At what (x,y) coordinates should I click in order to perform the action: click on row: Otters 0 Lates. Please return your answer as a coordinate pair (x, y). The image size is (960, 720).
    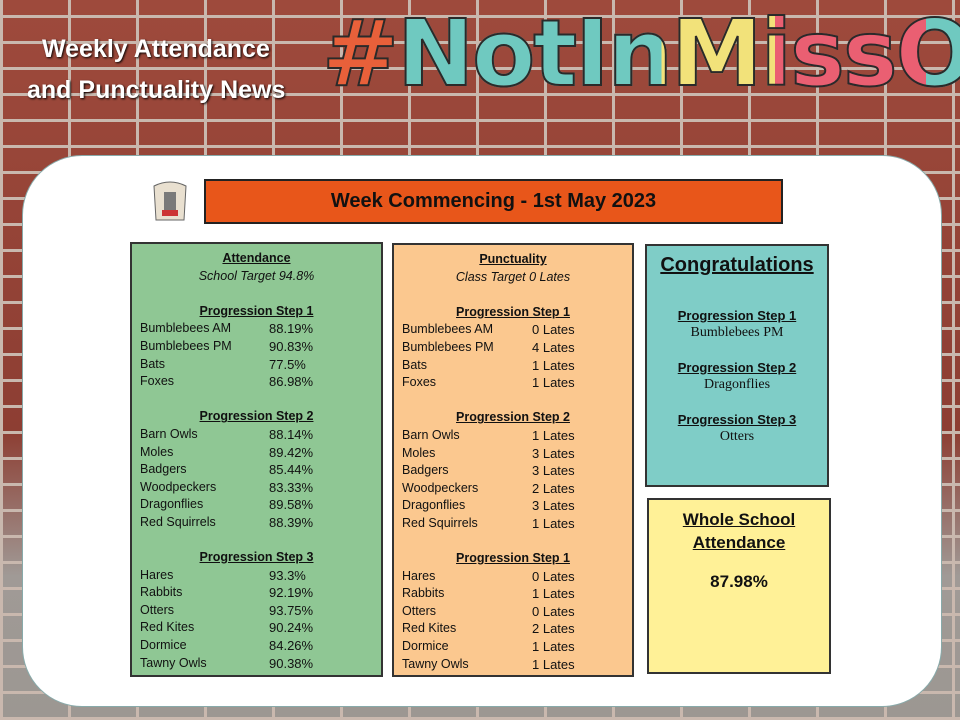
    Looking at the image, I should click on (513, 612).